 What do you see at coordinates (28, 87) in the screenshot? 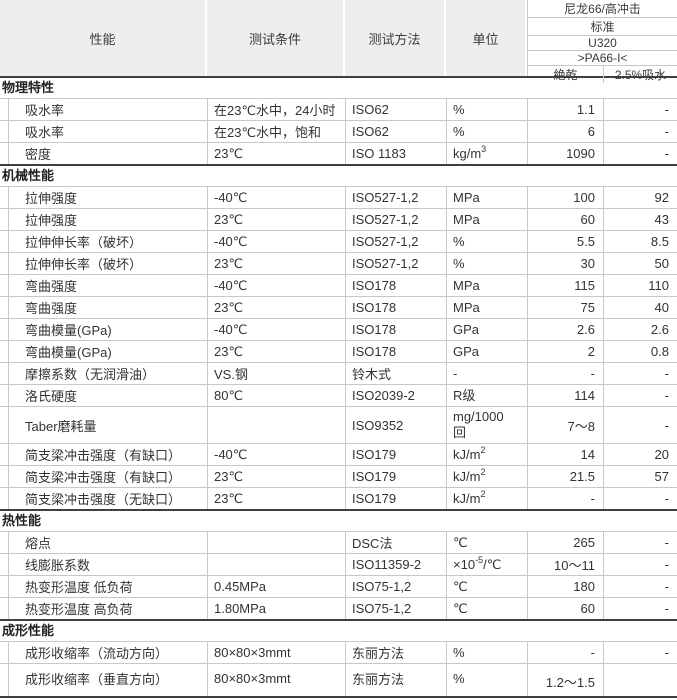
I see `section-title: 物理特性` at bounding box center [28, 87].